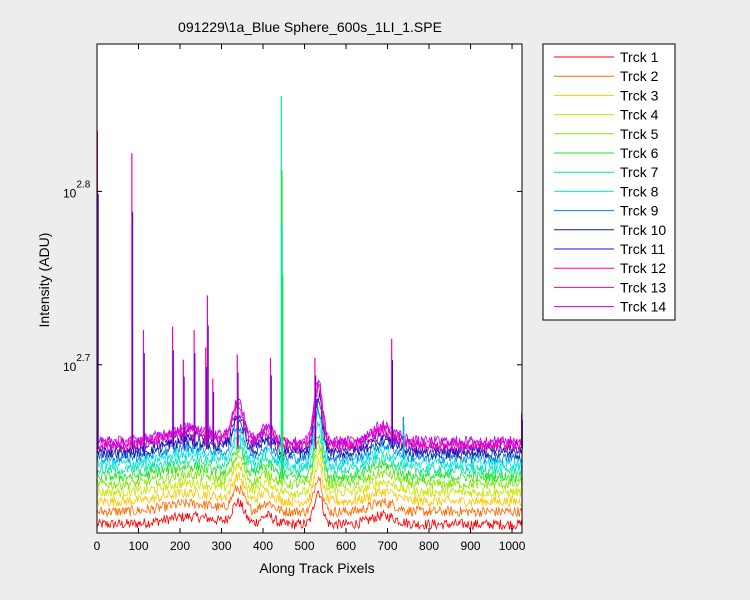  I want to click on x-tick-label: 100, so click(138, 546).